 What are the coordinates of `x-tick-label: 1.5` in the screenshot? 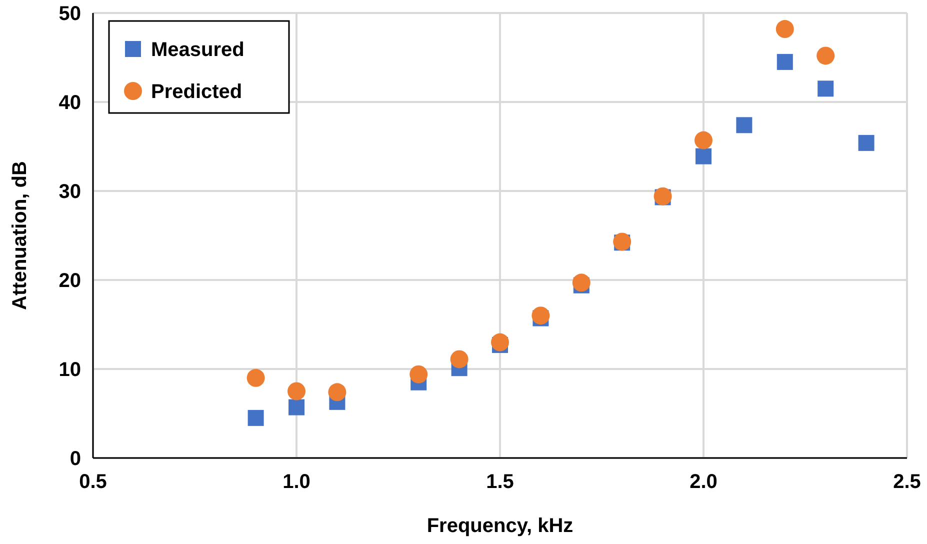 It's located at (500, 482).